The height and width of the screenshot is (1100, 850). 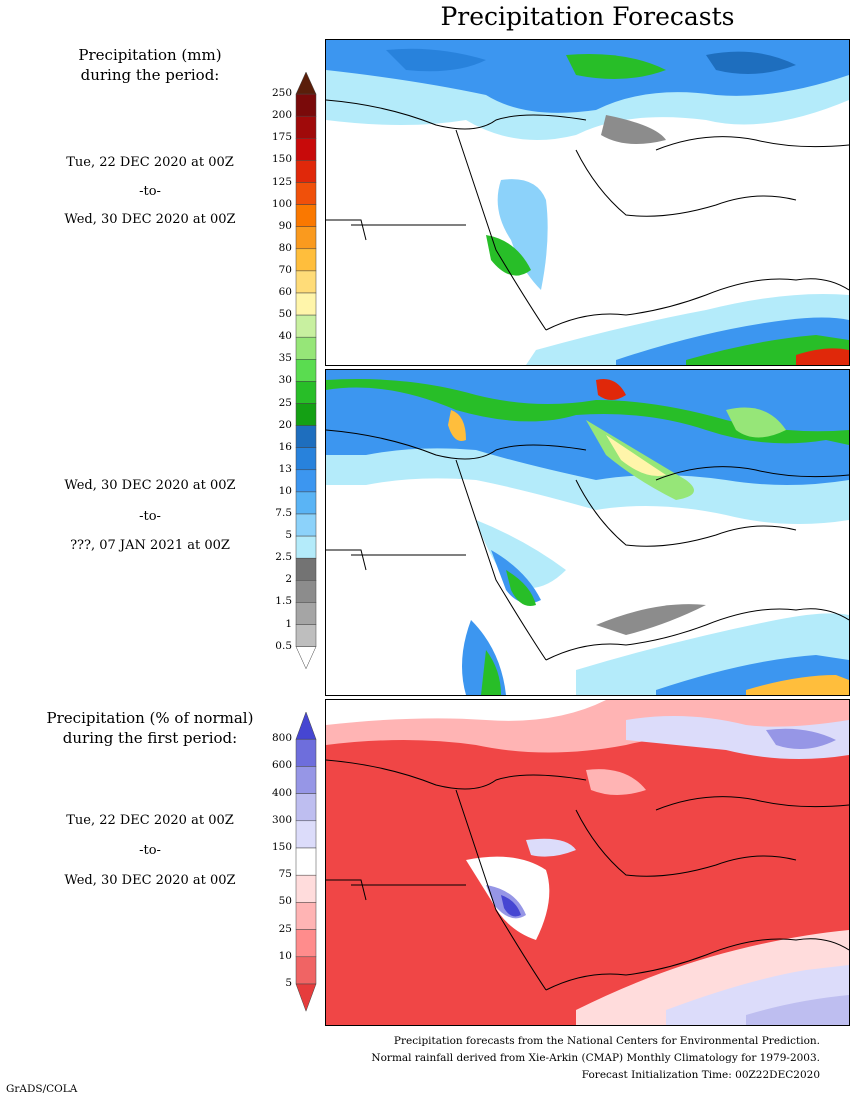 What do you see at coordinates (285, 446) in the screenshot?
I see `colorbar-tick-label: 16` at bounding box center [285, 446].